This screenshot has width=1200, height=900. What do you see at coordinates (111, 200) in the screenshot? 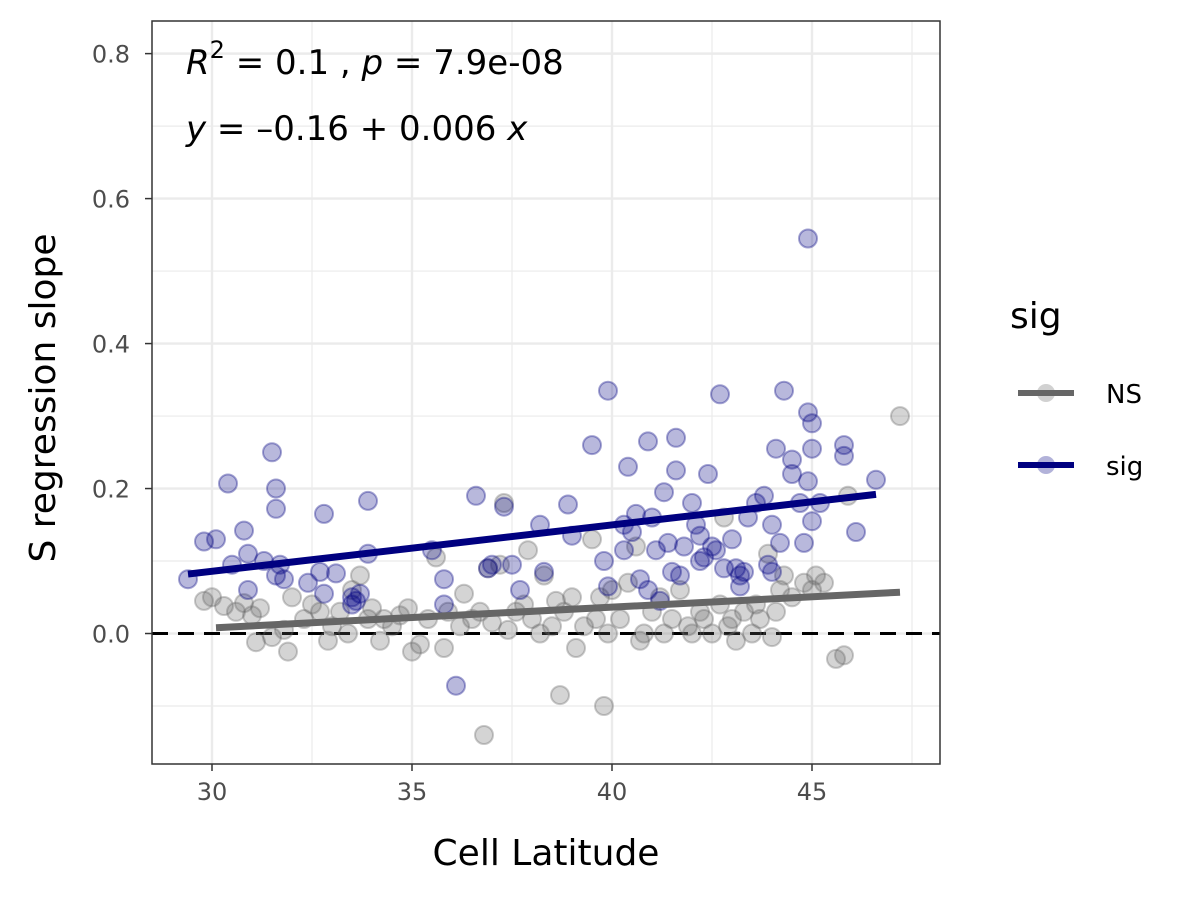
I see `y-tick-label: 0.6` at bounding box center [111, 200].